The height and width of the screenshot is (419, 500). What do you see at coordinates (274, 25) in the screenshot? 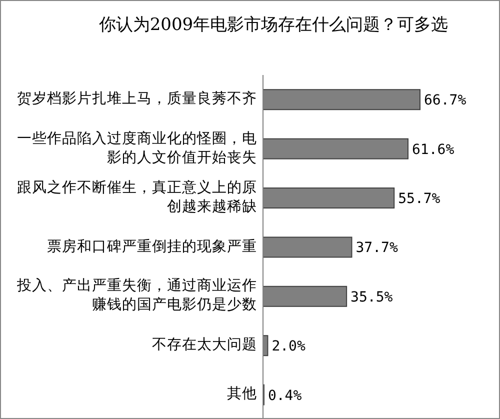
I see `chart-title: 你认为2009年电影市场存在什么问题？可多选` at bounding box center [274, 25].